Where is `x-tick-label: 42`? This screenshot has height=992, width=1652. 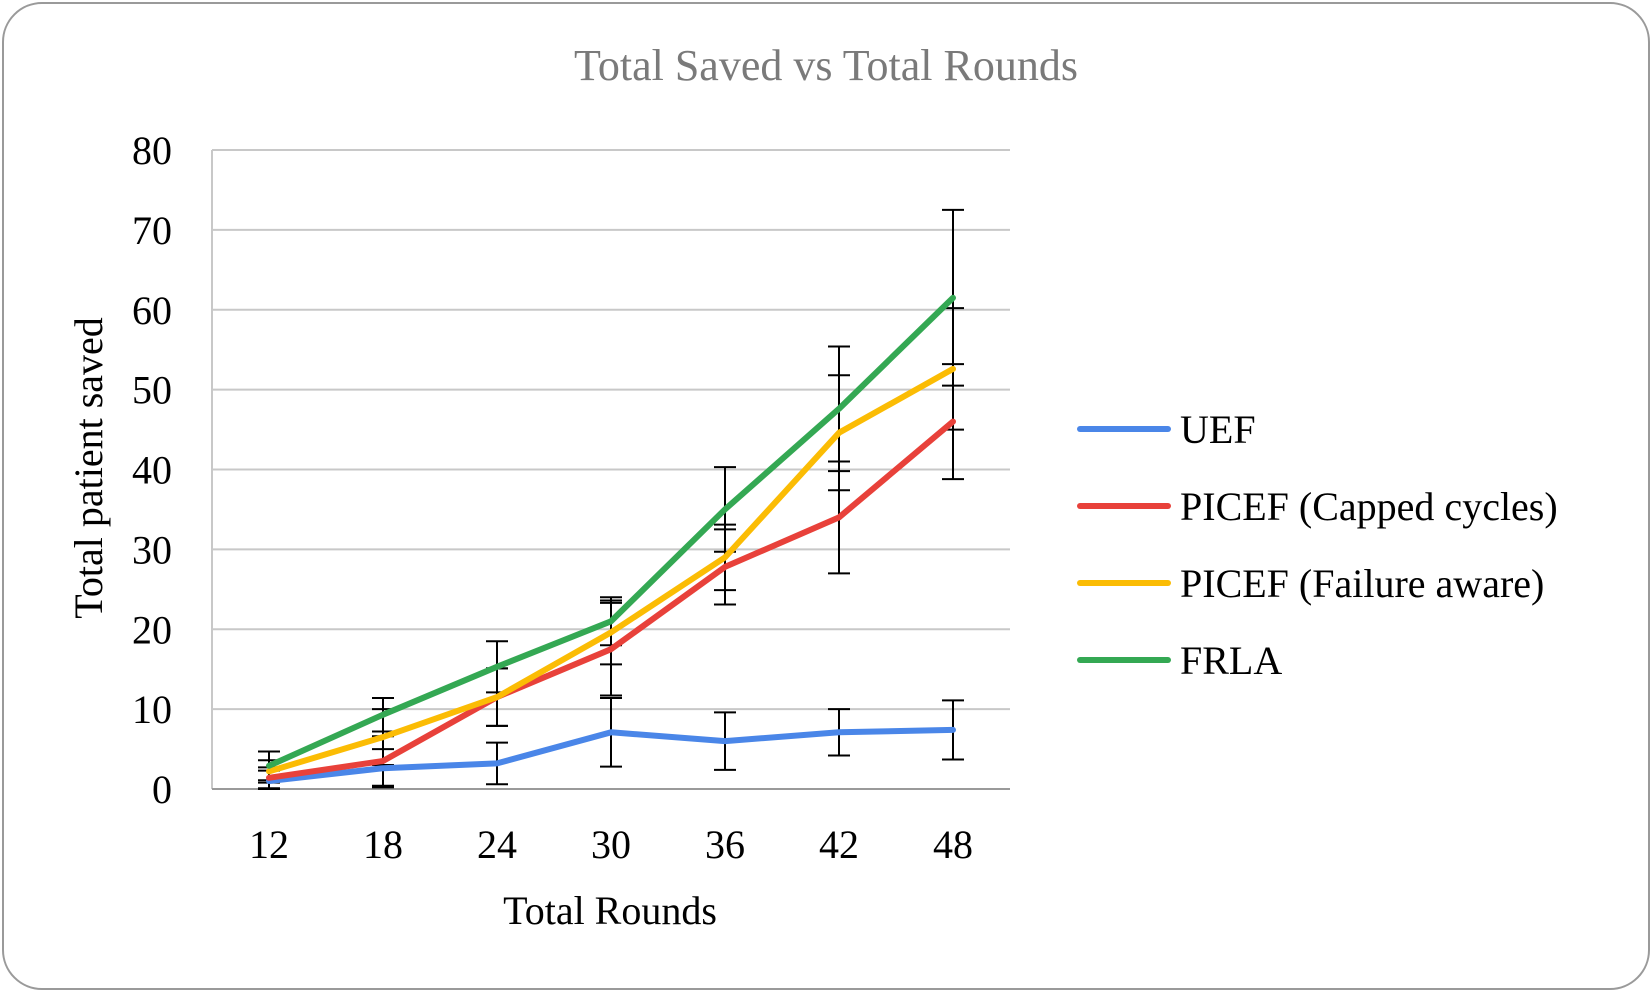
x-tick-label: 42 is located at coordinates (839, 844).